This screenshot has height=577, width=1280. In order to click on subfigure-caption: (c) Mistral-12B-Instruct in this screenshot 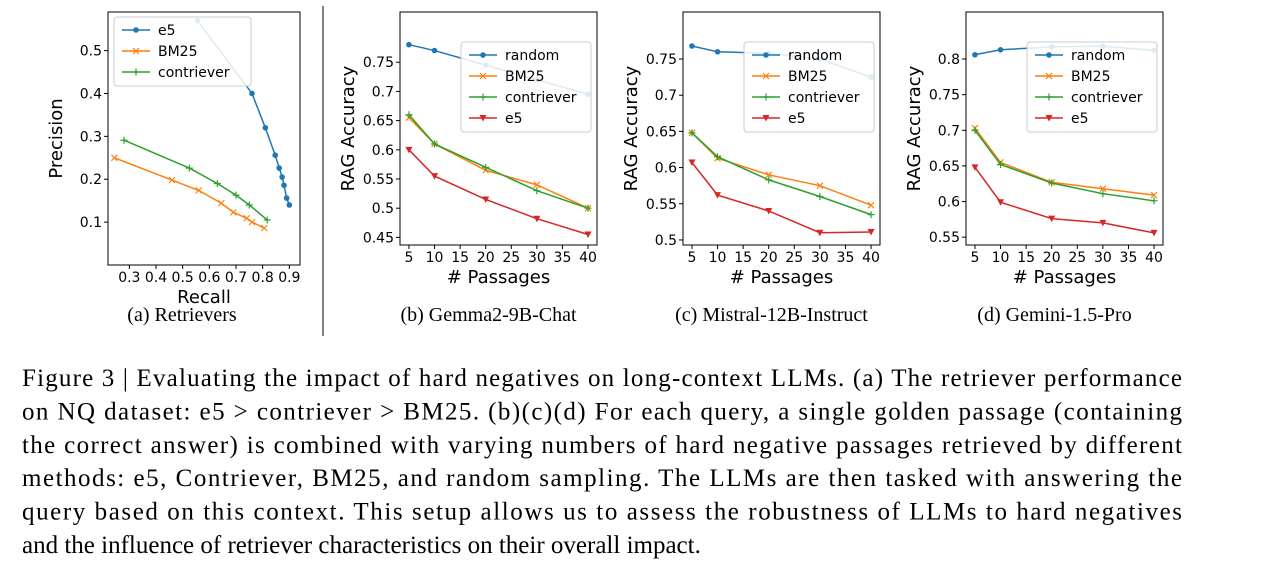, I will do `click(771, 315)`.